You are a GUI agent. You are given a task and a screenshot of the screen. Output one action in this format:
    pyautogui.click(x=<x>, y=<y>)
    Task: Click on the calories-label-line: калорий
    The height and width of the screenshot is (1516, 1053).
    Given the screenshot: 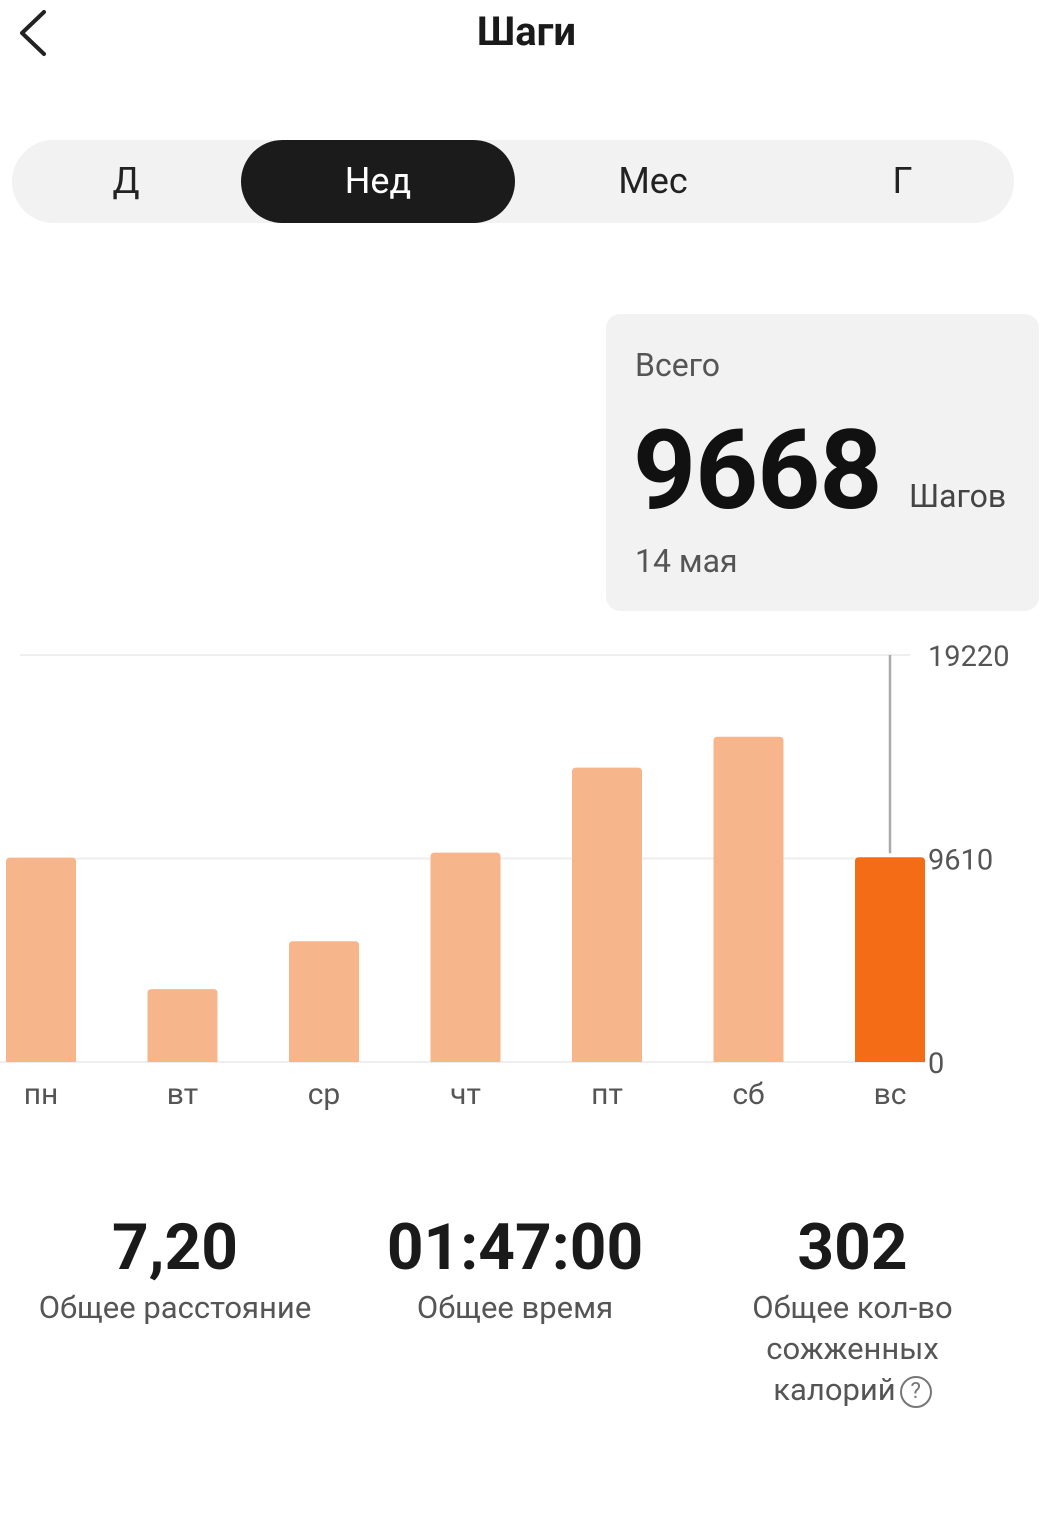 What is the action you would take?
    pyautogui.click(x=834, y=1389)
    